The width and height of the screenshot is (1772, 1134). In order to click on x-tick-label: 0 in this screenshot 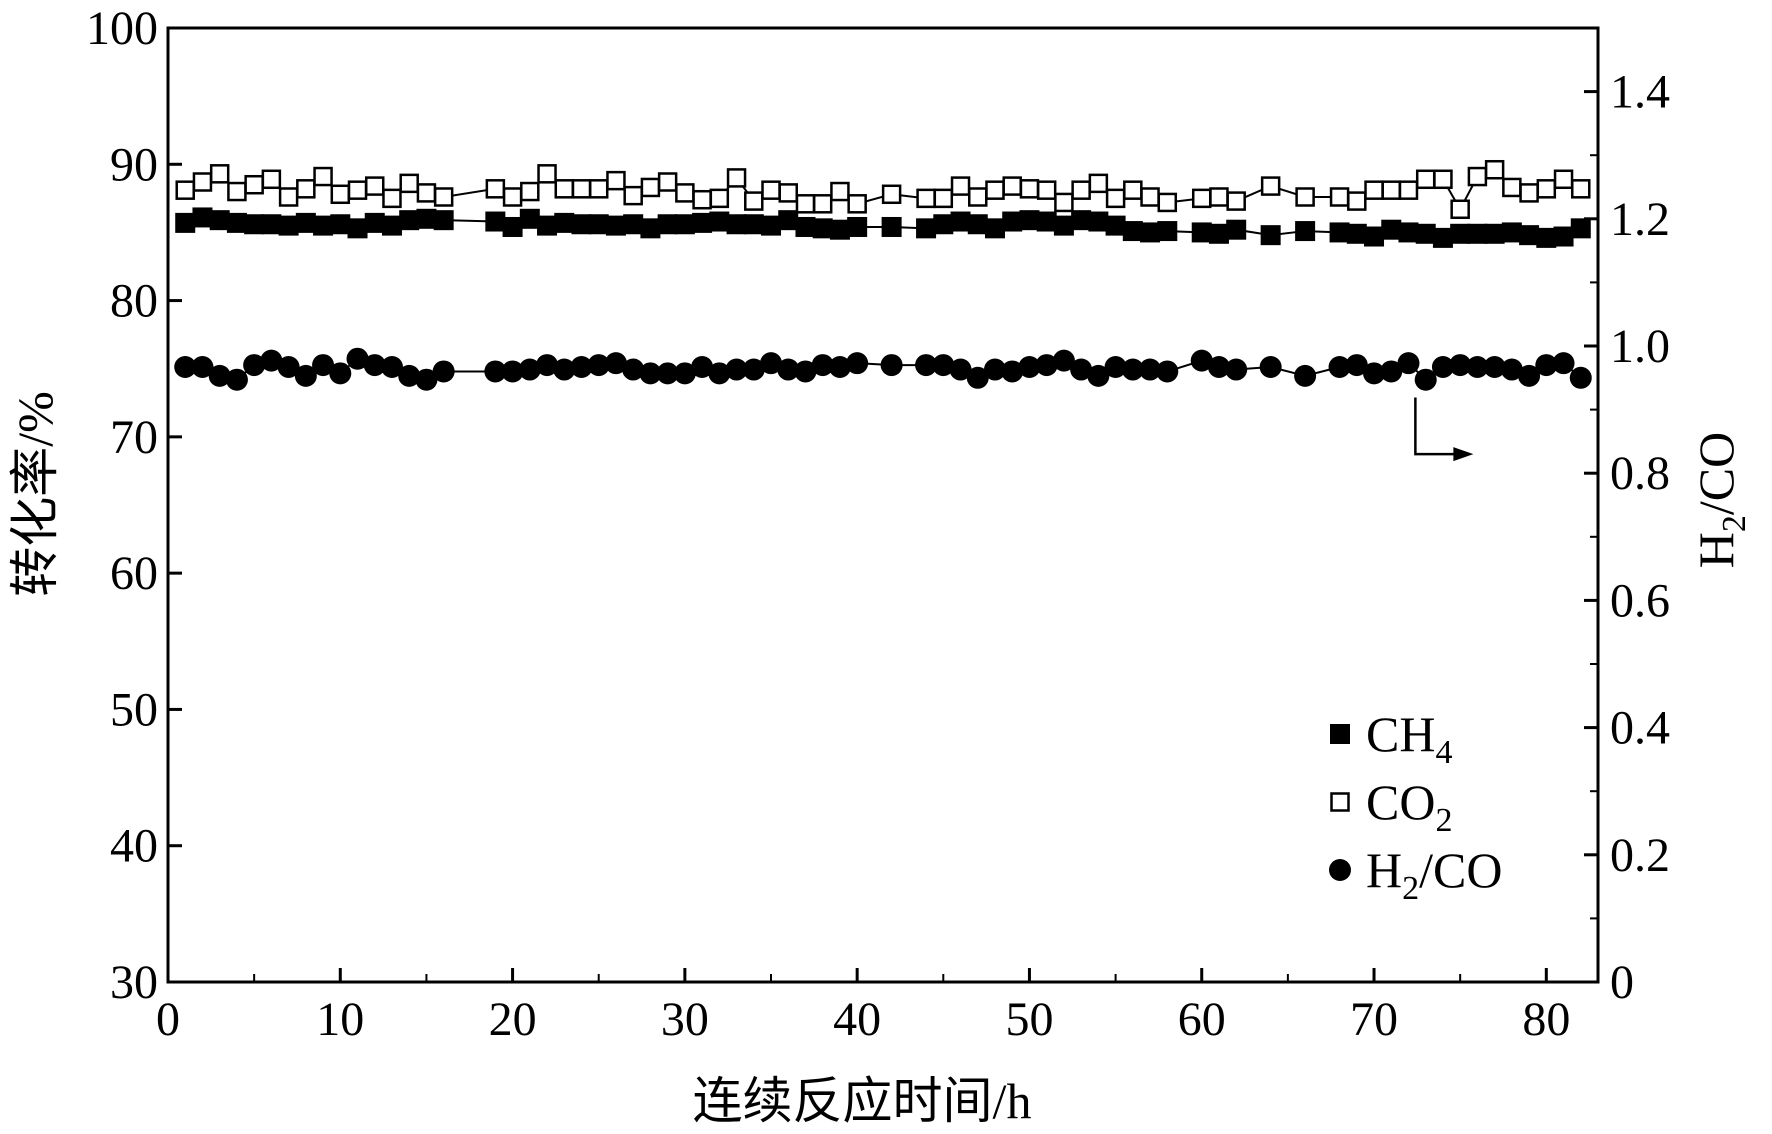, I will do `click(168, 1019)`.